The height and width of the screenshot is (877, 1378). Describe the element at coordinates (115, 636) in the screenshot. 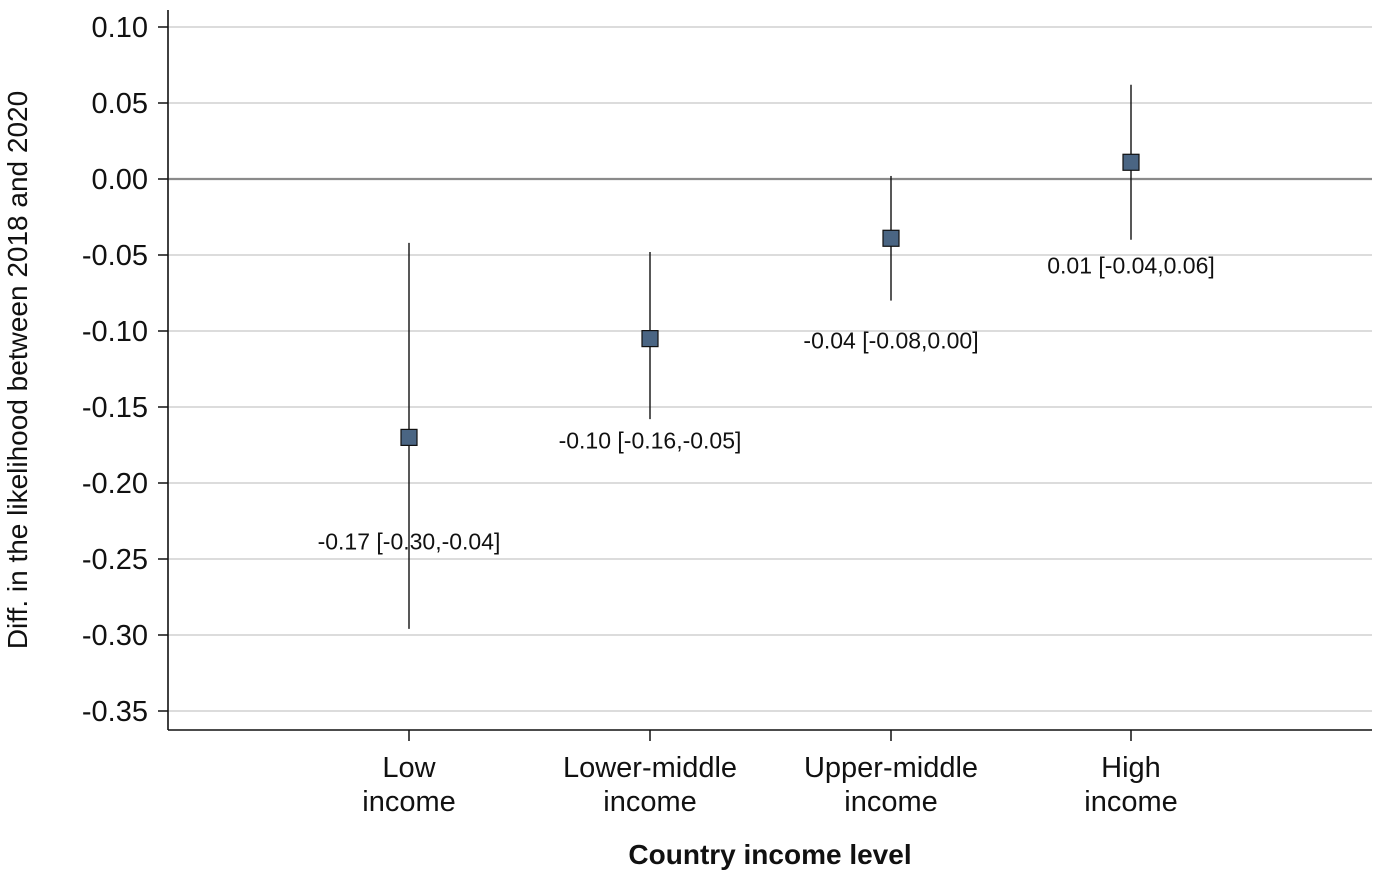

I see `y-tick-label-8: -0.30` at that location.